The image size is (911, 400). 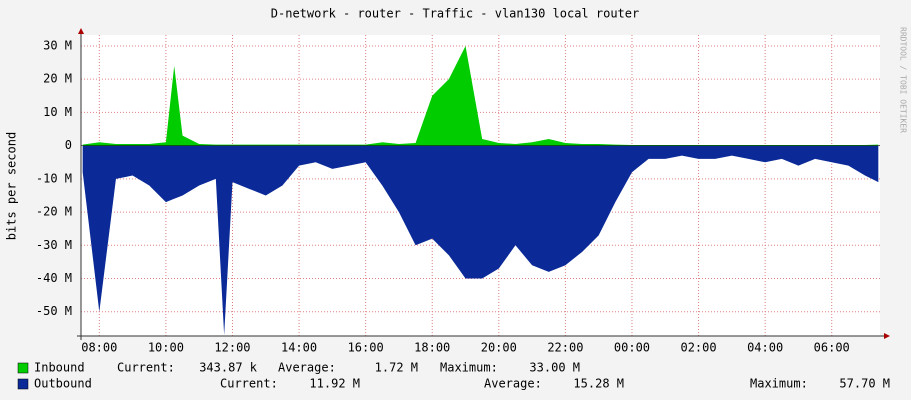 What do you see at coordinates (299, 348) in the screenshot?
I see `x-tick-label: 14:00` at bounding box center [299, 348].